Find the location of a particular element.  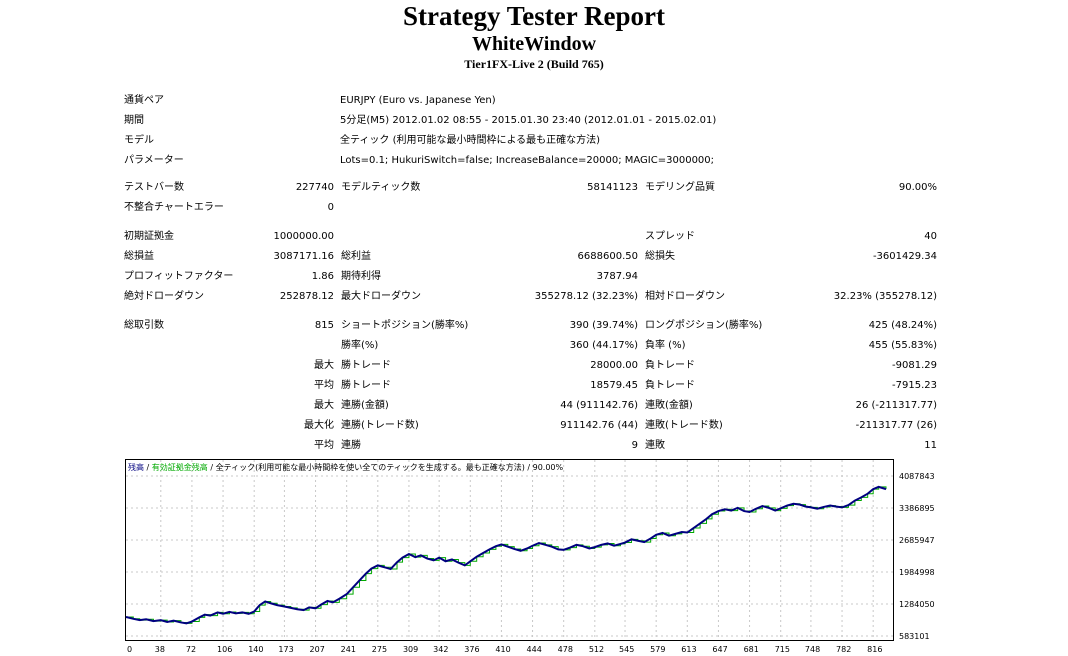

x-tick-label: 782 is located at coordinates (843, 649).